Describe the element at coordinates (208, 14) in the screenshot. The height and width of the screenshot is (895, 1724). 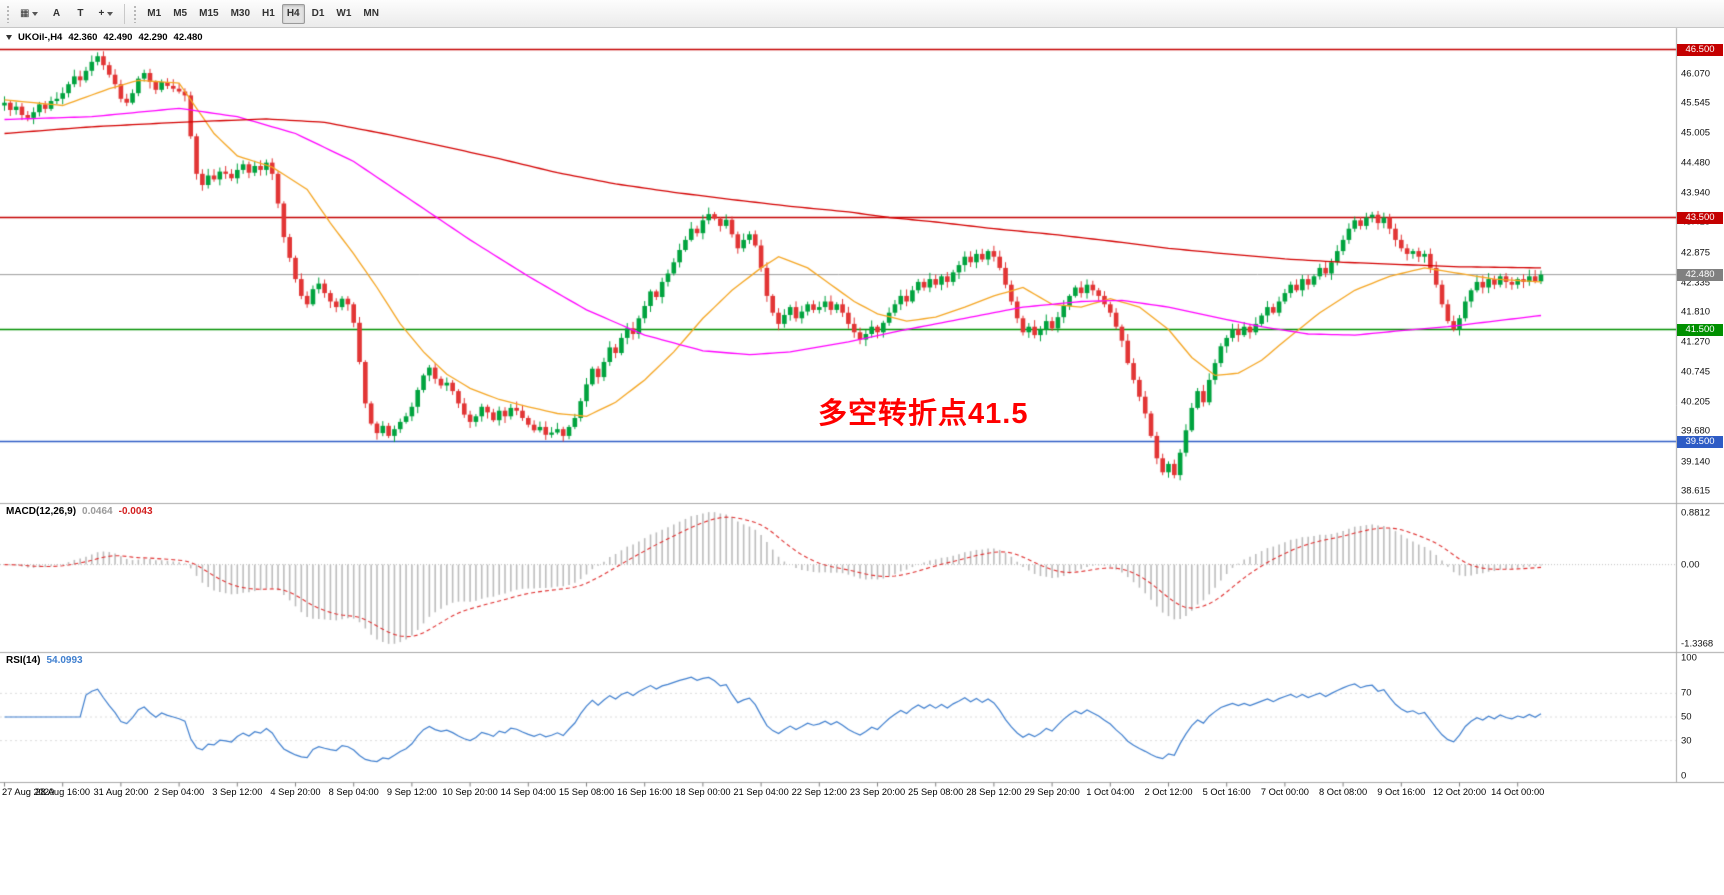
I see `timeframe-button-m15: M15` at that location.